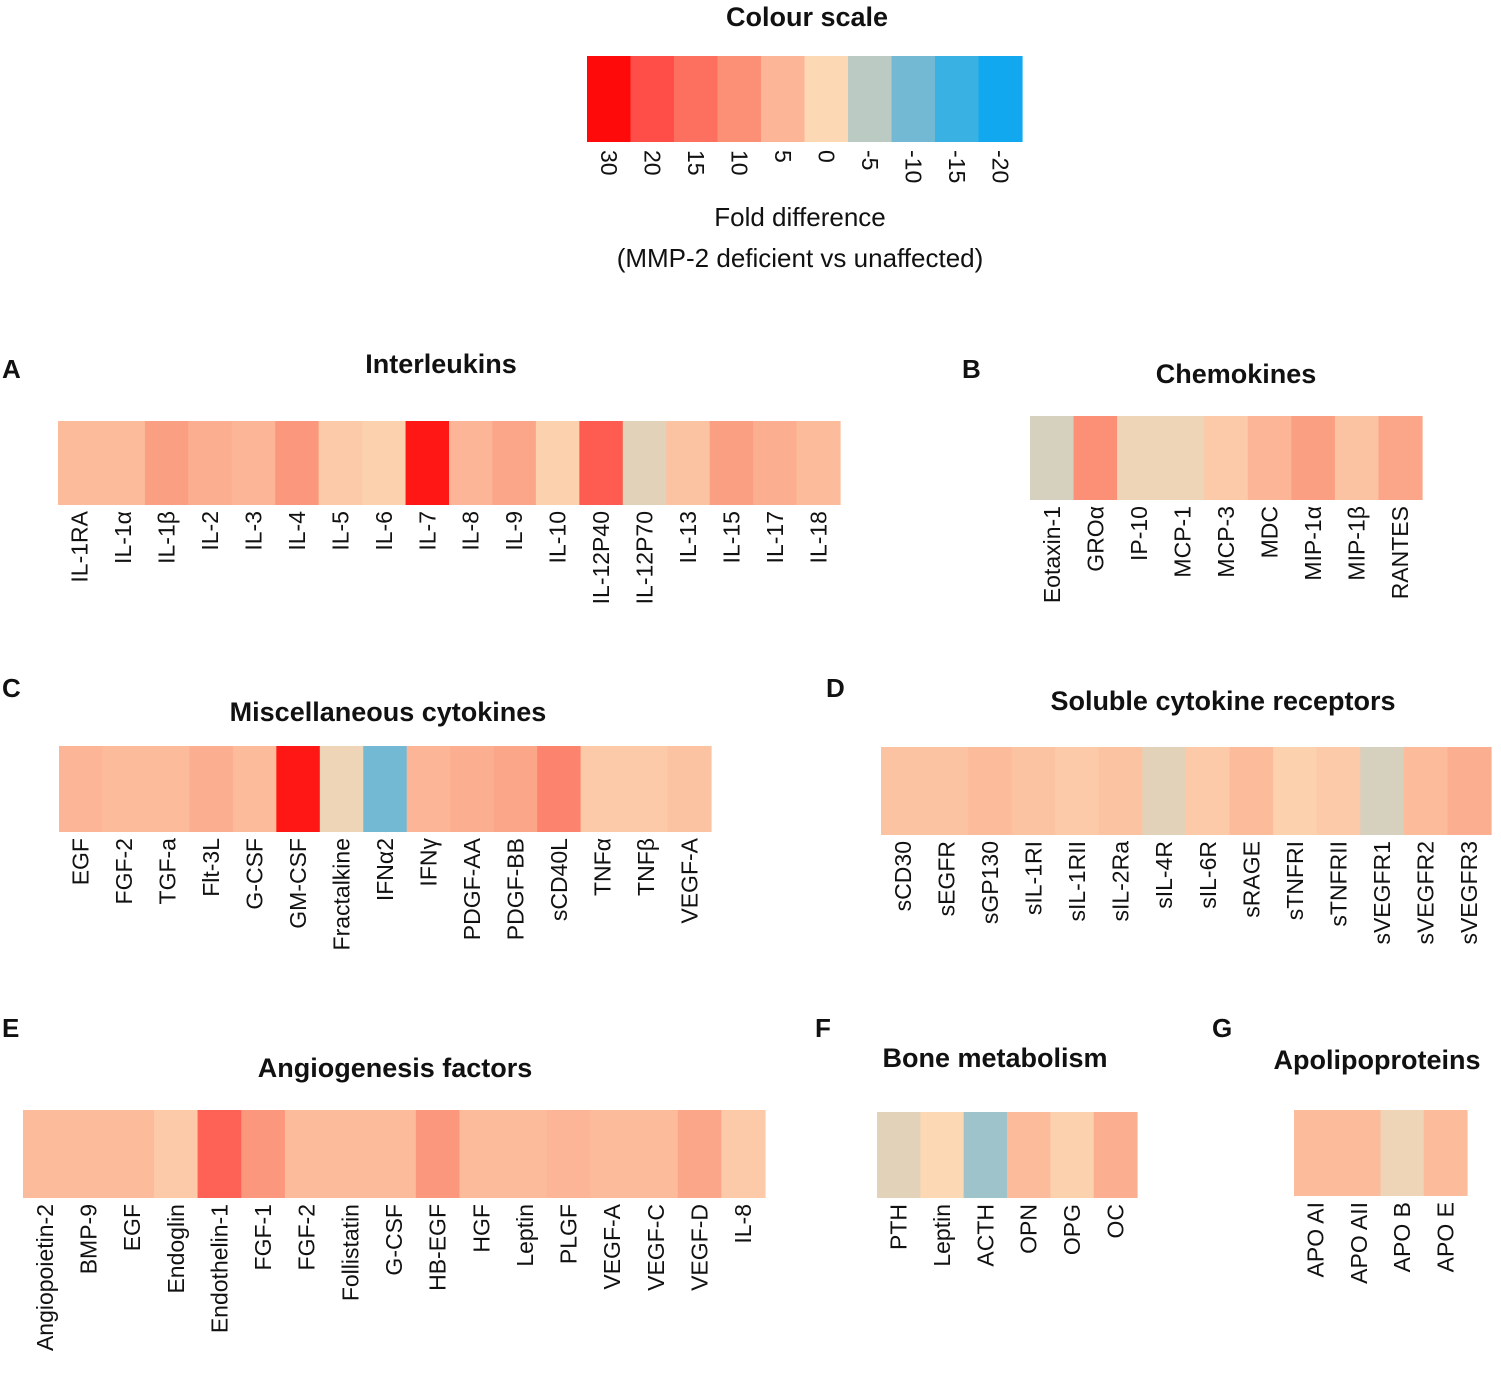  Describe the element at coordinates (1426, 893) in the screenshot. I see `category-label: sVEGFR2` at that location.